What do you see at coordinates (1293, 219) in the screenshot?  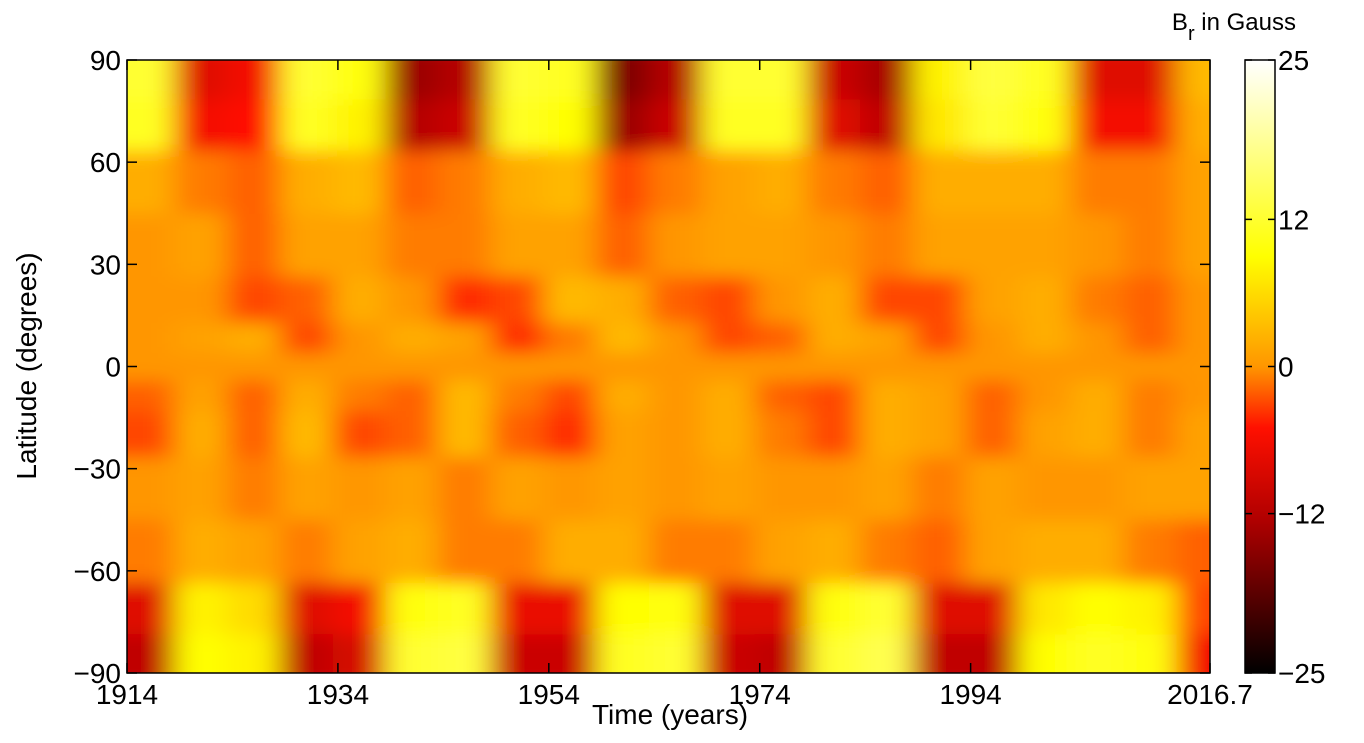 I see `colorbar-tick-label: 12` at bounding box center [1293, 219].